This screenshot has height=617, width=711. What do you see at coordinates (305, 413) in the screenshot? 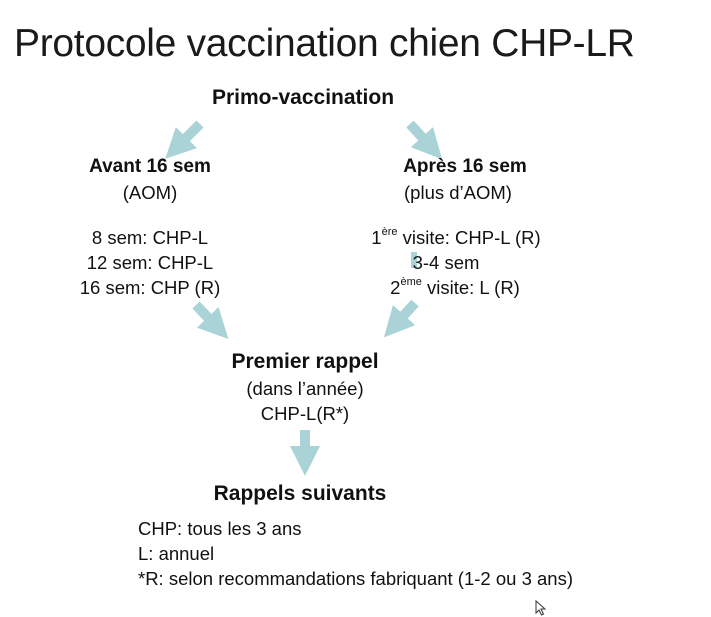
I see `premier-rappel-detail: CHP-L(R*)` at bounding box center [305, 413].